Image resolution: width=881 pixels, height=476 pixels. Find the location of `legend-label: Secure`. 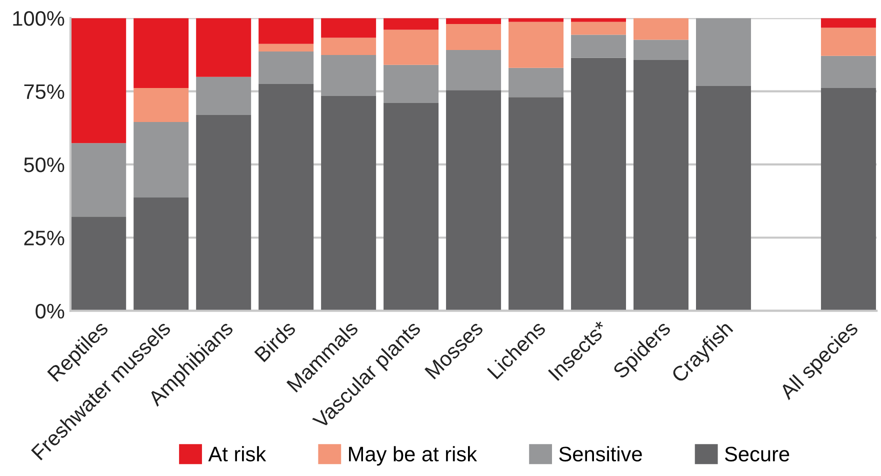

legend-label: Secure is located at coordinates (757, 454).